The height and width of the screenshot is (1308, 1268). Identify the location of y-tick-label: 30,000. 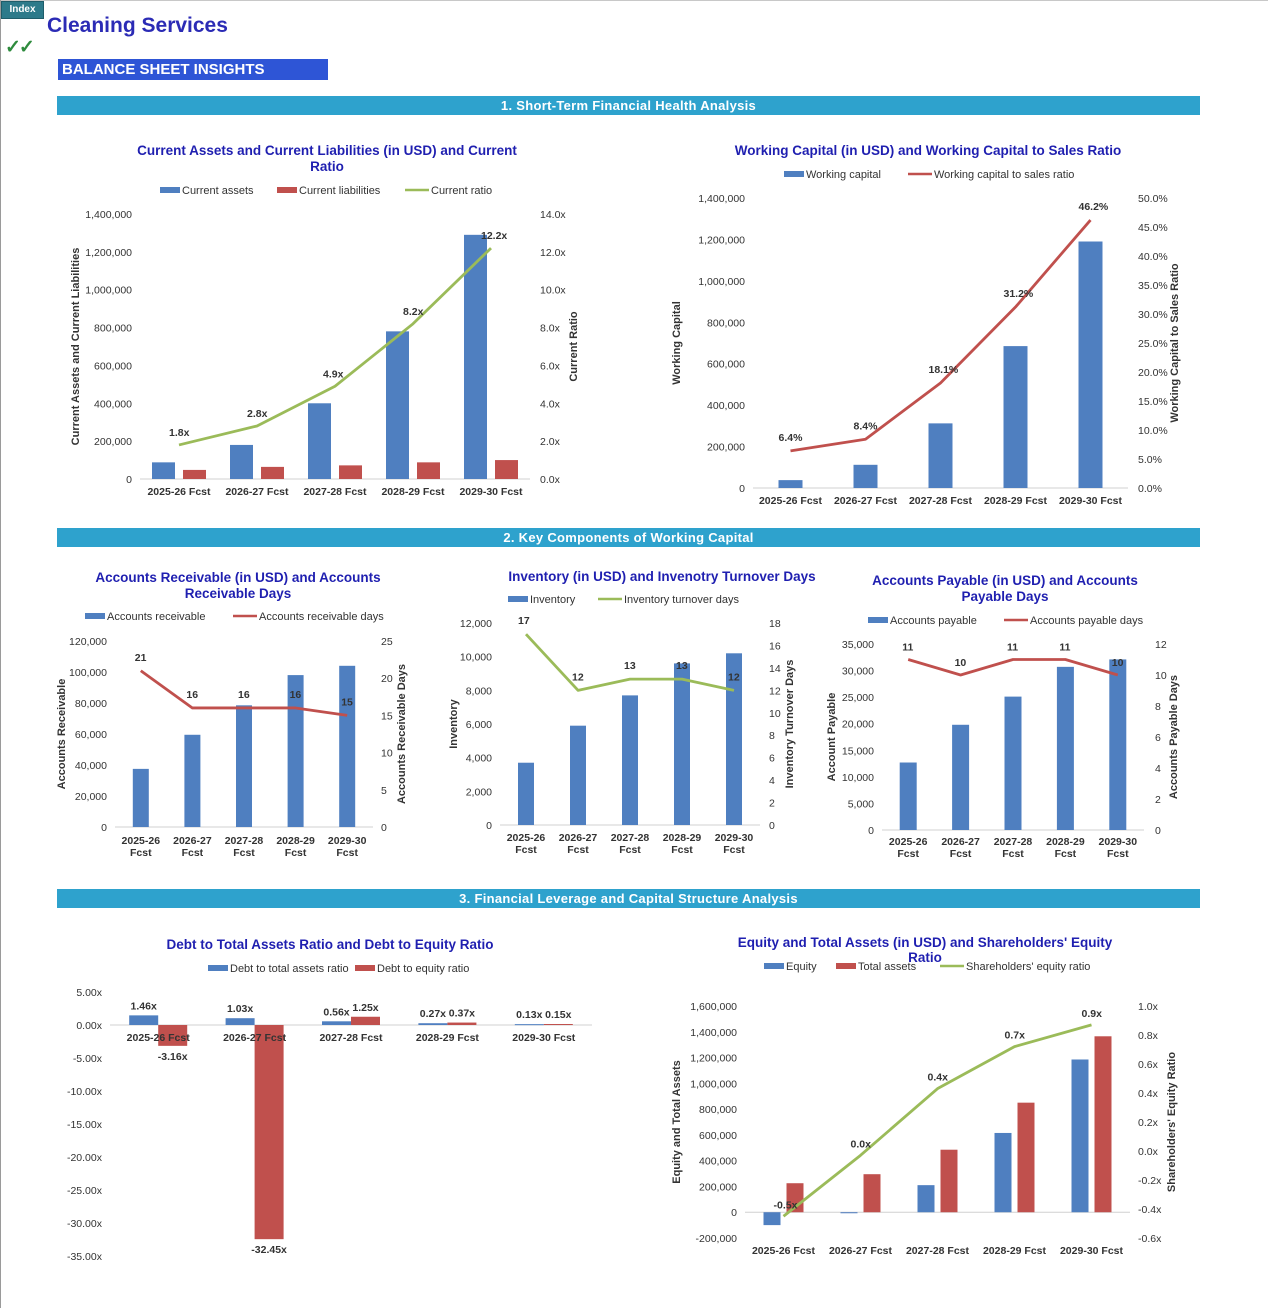
(858, 672).